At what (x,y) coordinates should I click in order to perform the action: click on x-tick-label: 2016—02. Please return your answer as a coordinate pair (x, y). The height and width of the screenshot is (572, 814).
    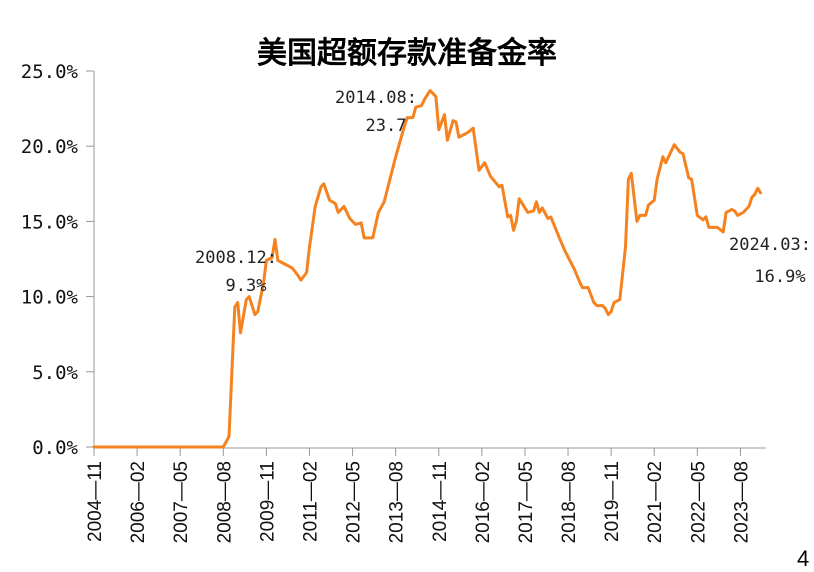
    Looking at the image, I should click on (483, 502).